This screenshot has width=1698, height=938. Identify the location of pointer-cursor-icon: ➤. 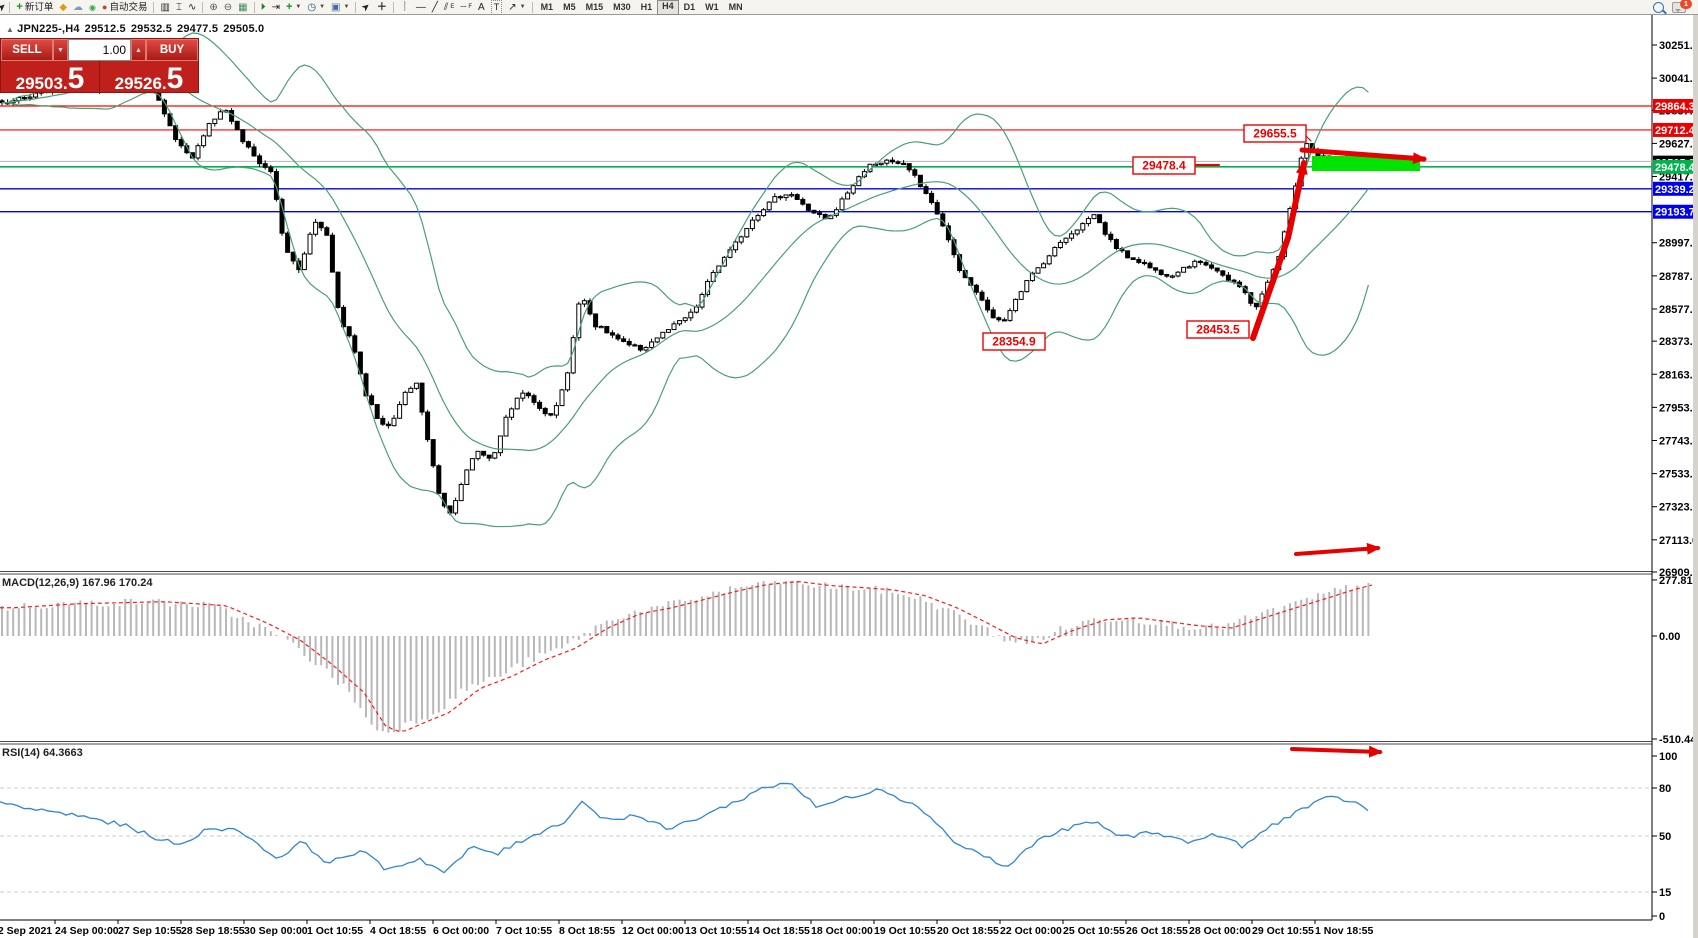
(4, 7).